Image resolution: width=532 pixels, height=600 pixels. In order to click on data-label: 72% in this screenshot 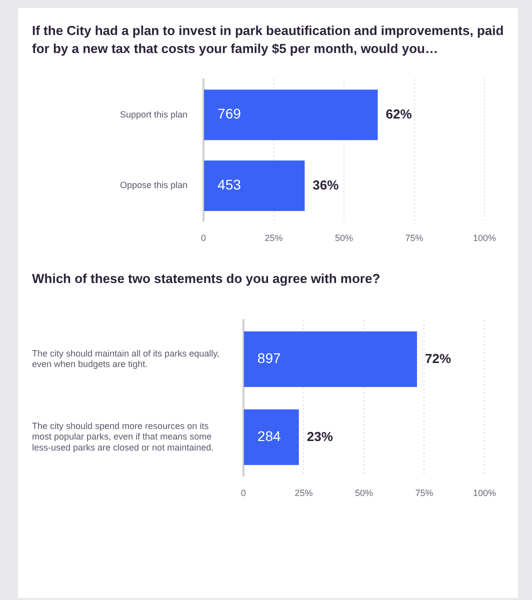, I will do `click(438, 358)`.